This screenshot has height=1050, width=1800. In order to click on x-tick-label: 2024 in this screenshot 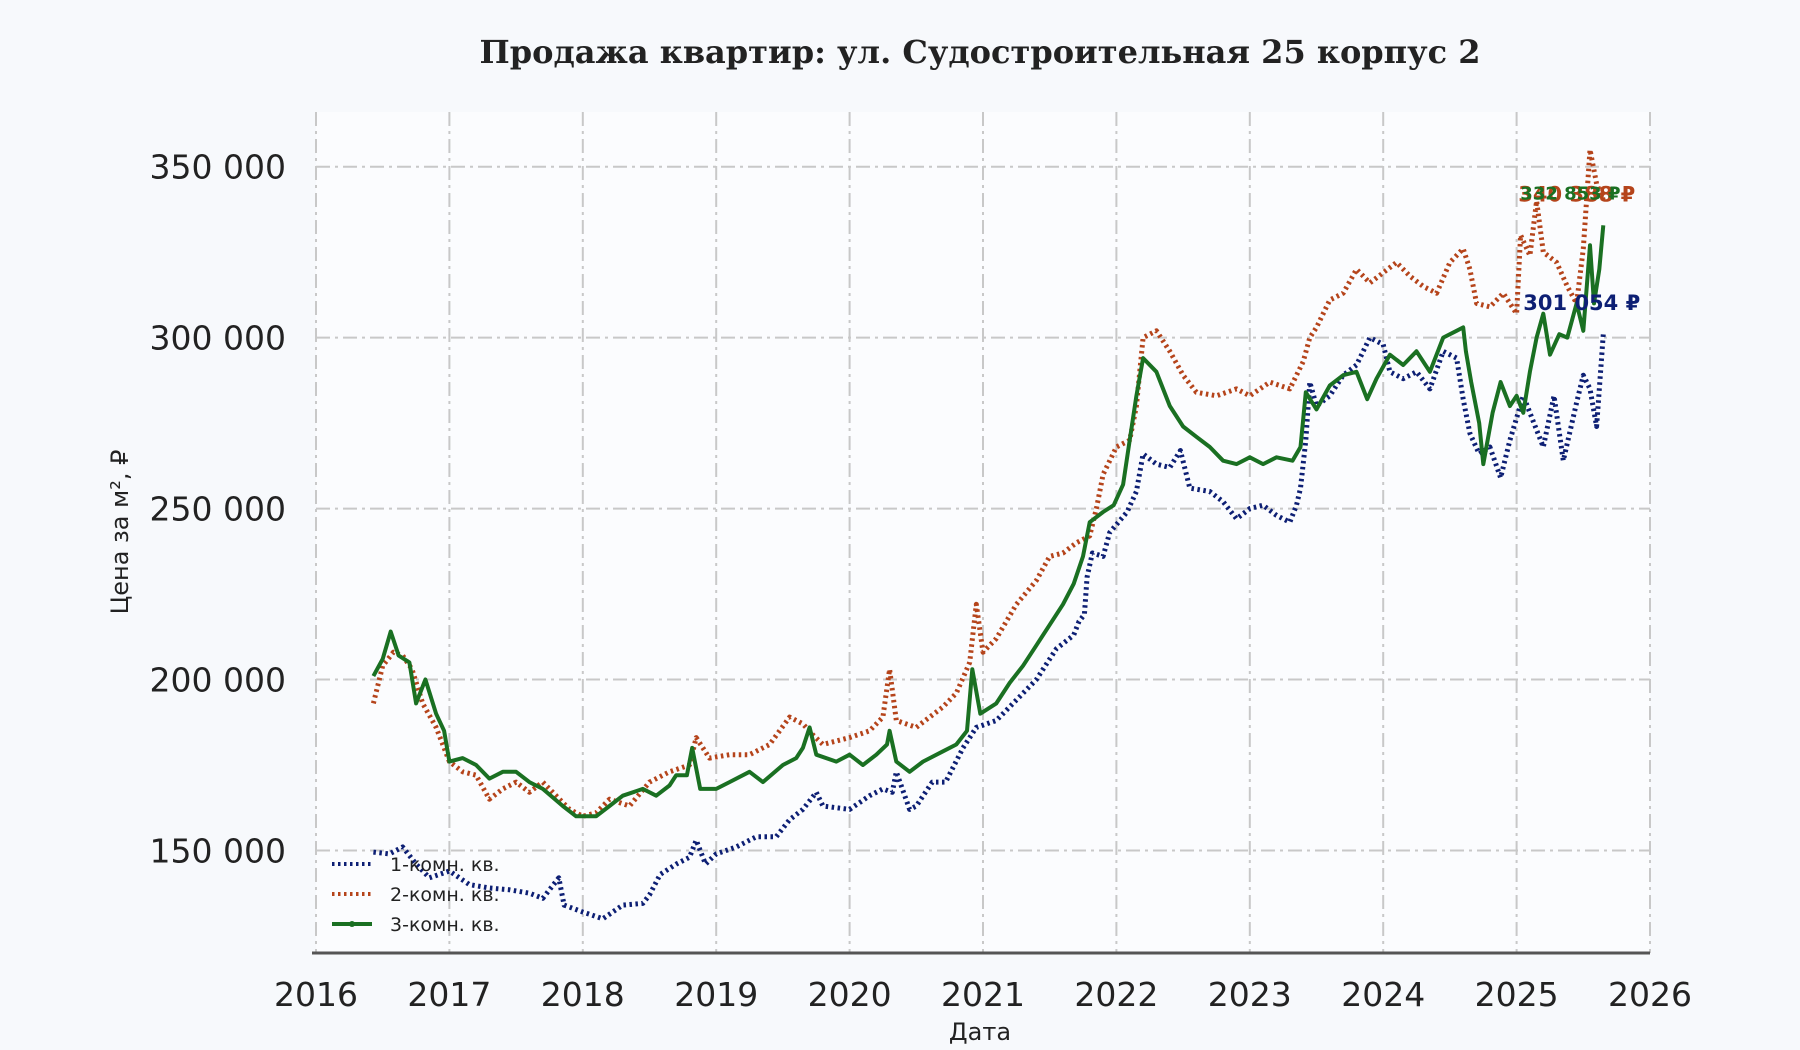, I will do `click(1383, 994)`.